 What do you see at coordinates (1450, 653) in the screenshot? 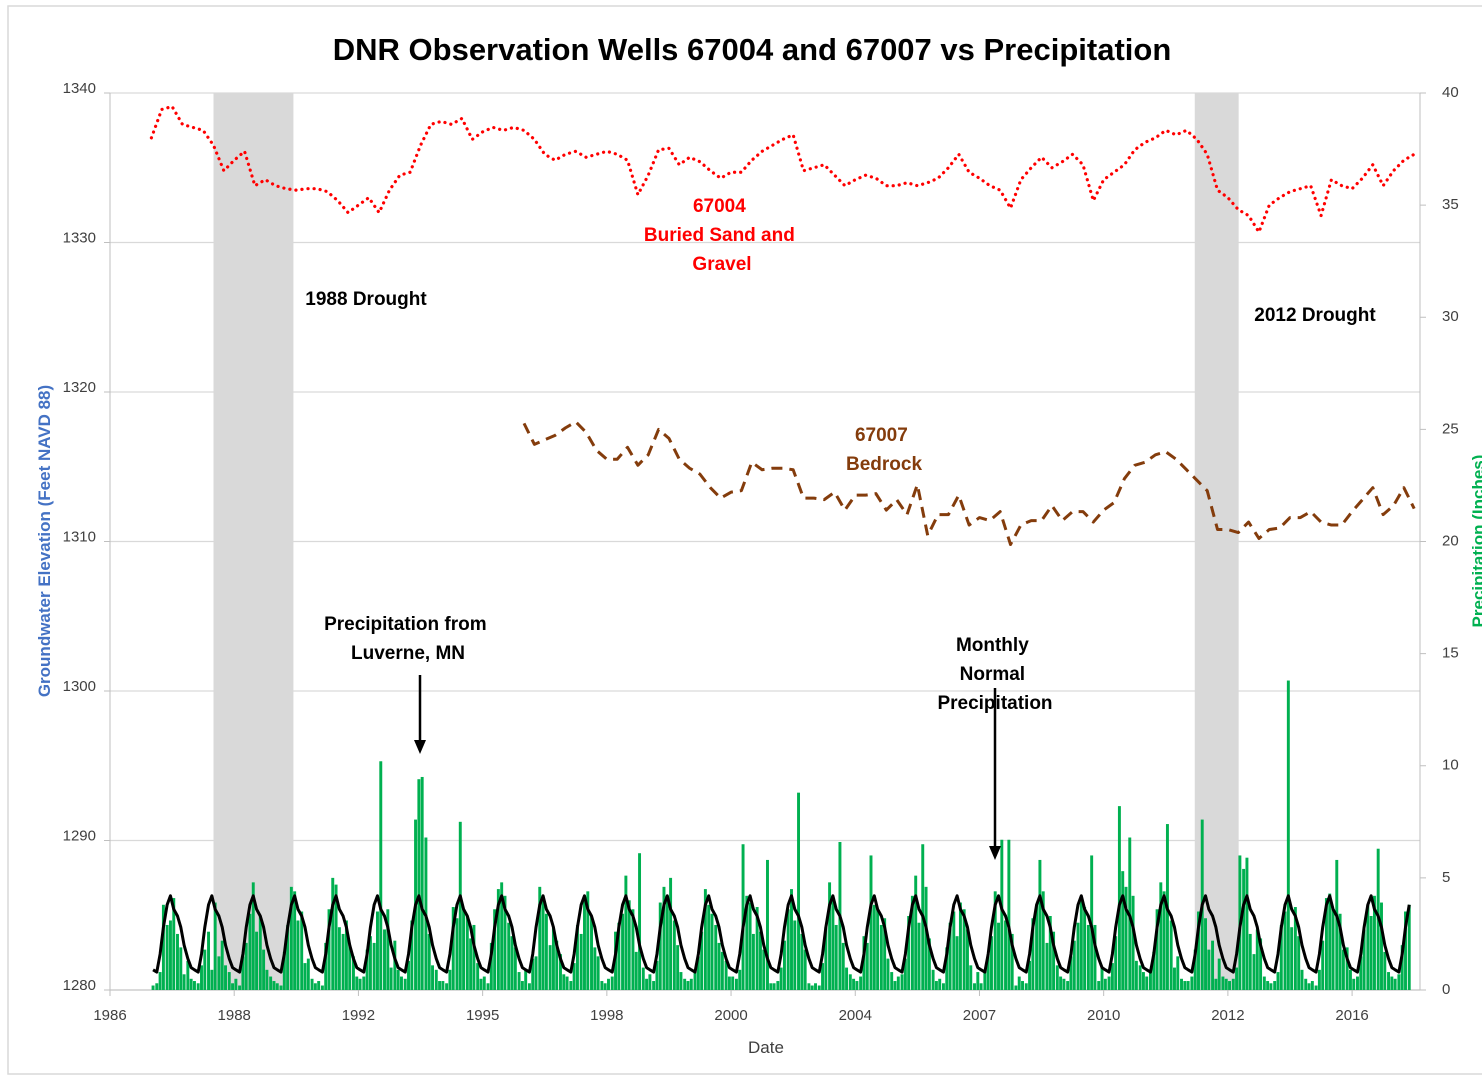
I see `y2-tick-label: 15` at bounding box center [1450, 653].